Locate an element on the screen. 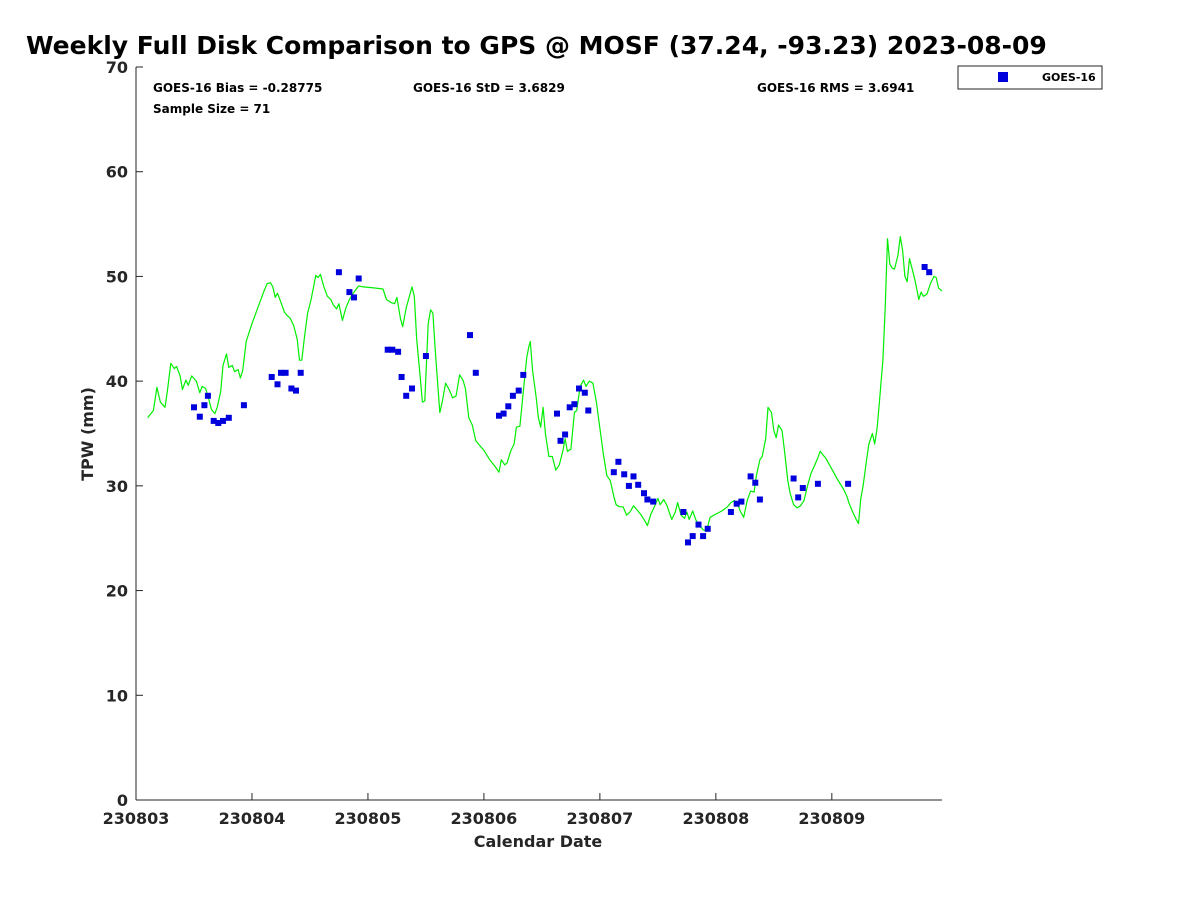  y-tick-label: 20 is located at coordinates (117, 591).